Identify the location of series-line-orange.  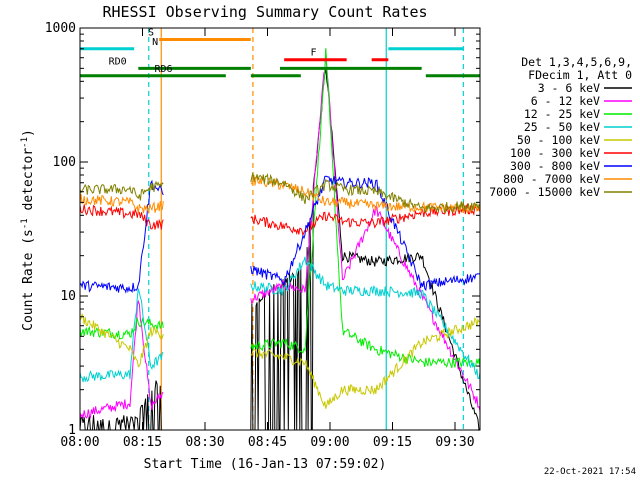
(280, 193).